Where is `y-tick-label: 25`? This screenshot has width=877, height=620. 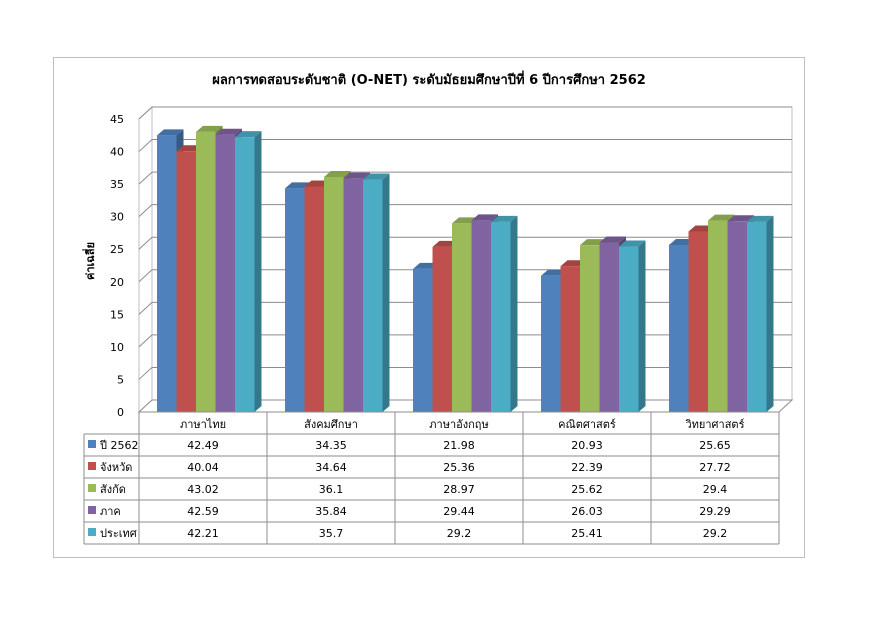
y-tick-label: 25 is located at coordinates (117, 249).